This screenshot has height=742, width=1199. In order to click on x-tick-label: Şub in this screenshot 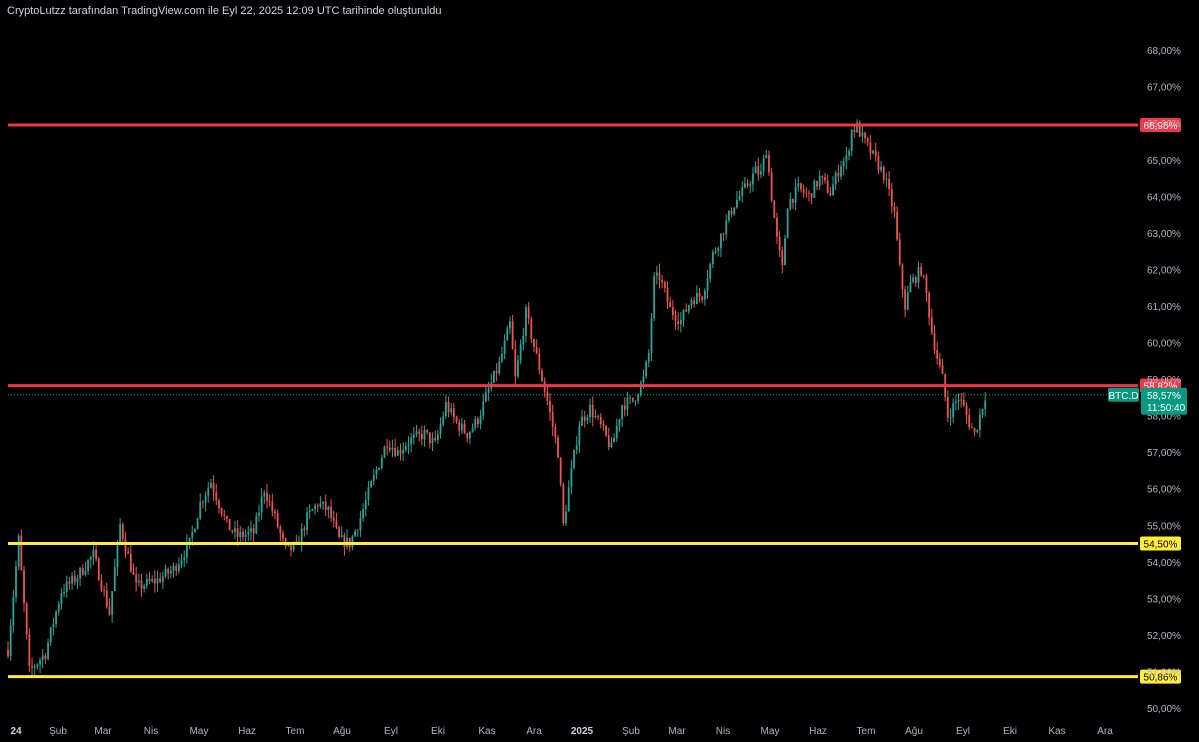, I will do `click(58, 731)`.